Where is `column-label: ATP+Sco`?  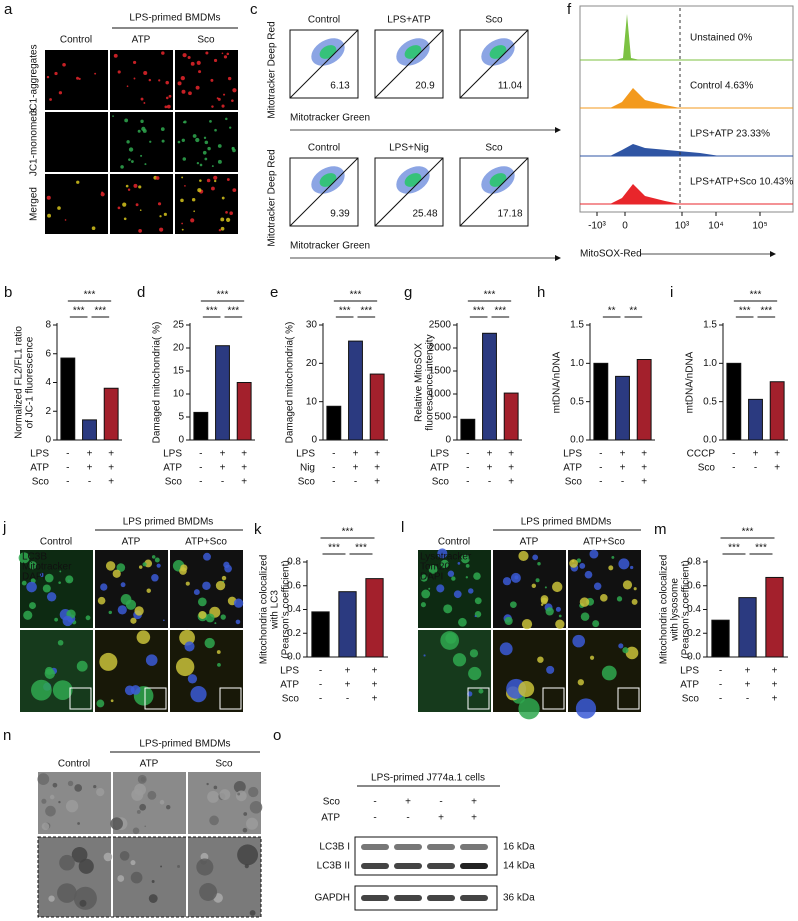 column-label: ATP+Sco is located at coordinates (206, 542).